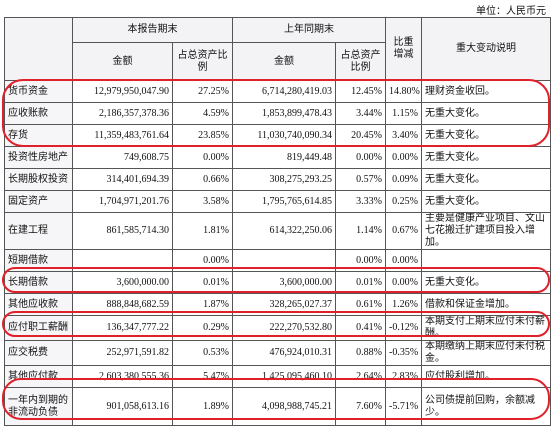  What do you see at coordinates (202, 91) in the screenshot?
I see `ratio: 27.25%` at bounding box center [202, 91].